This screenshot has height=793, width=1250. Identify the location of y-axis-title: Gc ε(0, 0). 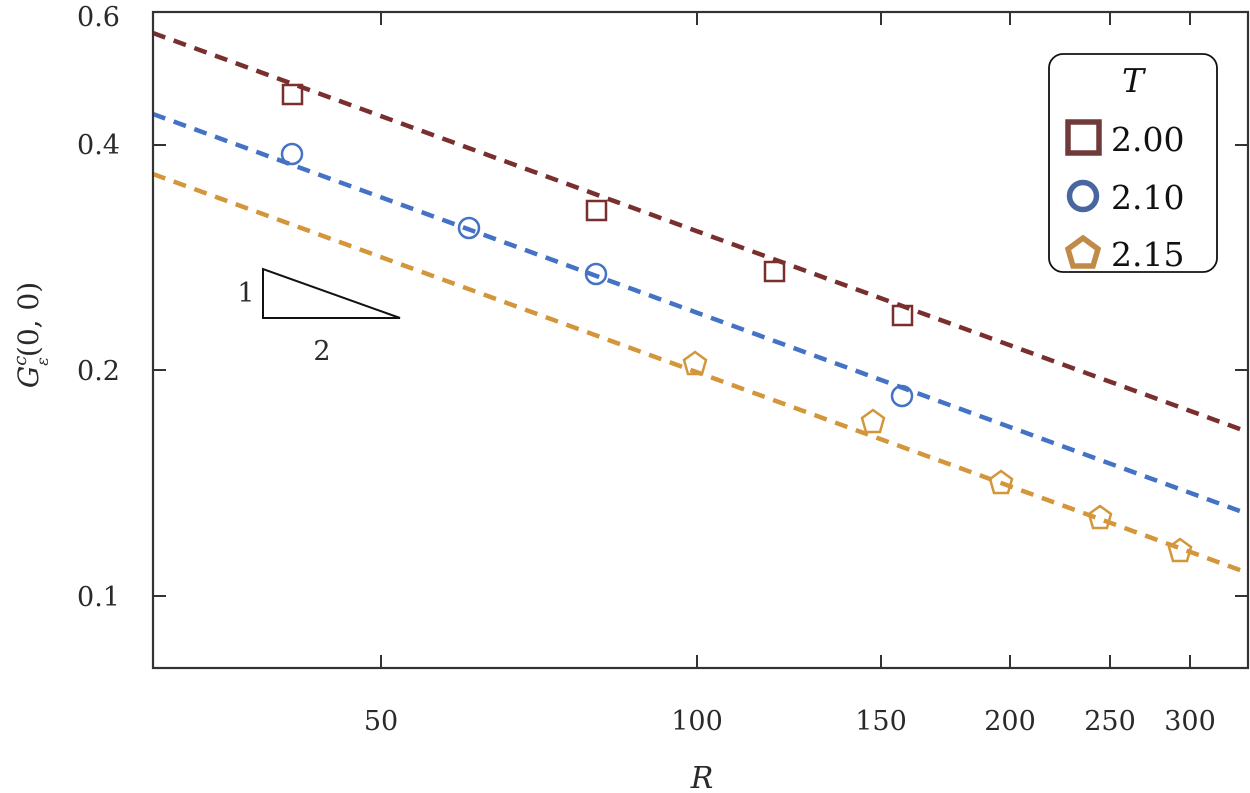
(31, 335).